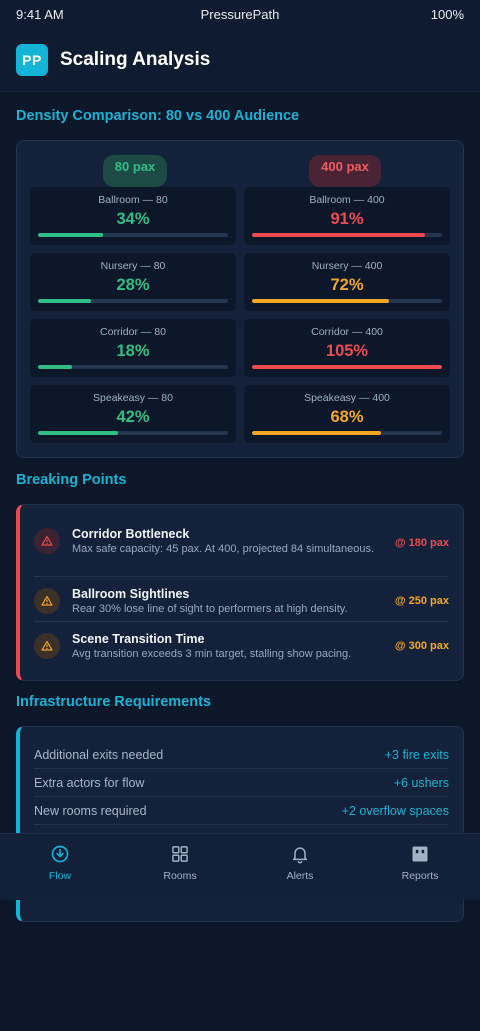 Image resolution: width=480 pixels, height=1031 pixels. What do you see at coordinates (447, 14) in the screenshot?
I see `status-battery: 100%` at bounding box center [447, 14].